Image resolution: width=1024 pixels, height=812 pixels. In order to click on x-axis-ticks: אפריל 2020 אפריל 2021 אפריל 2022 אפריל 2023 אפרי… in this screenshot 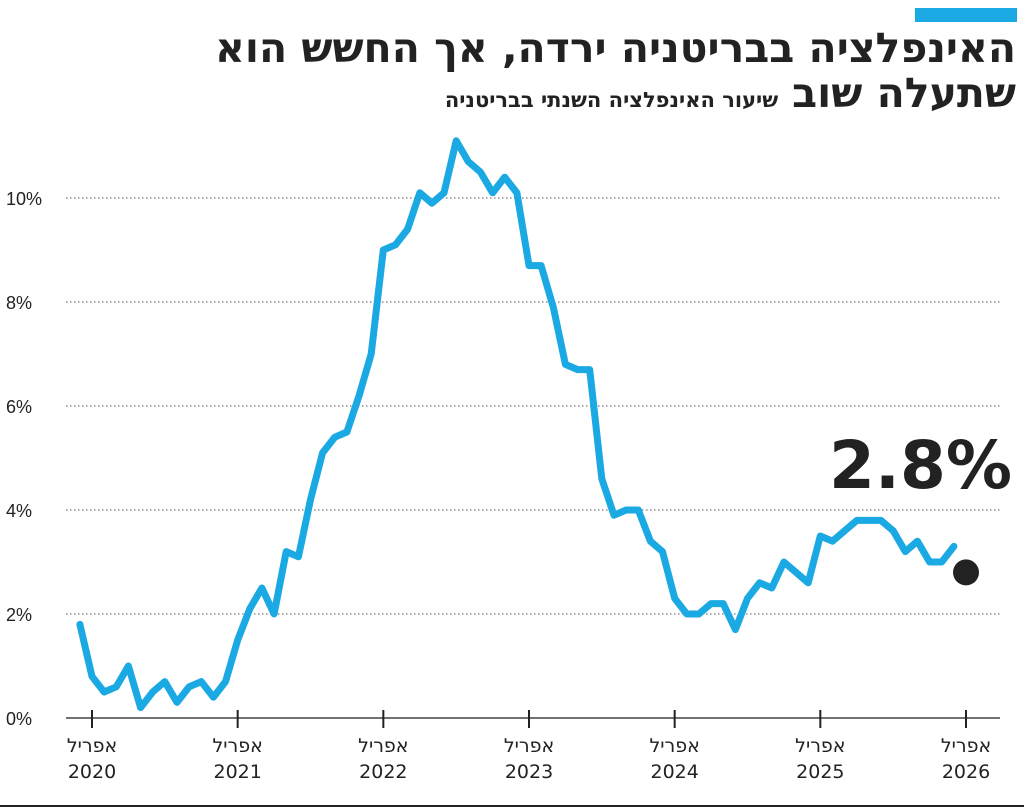, I will do `click(529, 746)`.